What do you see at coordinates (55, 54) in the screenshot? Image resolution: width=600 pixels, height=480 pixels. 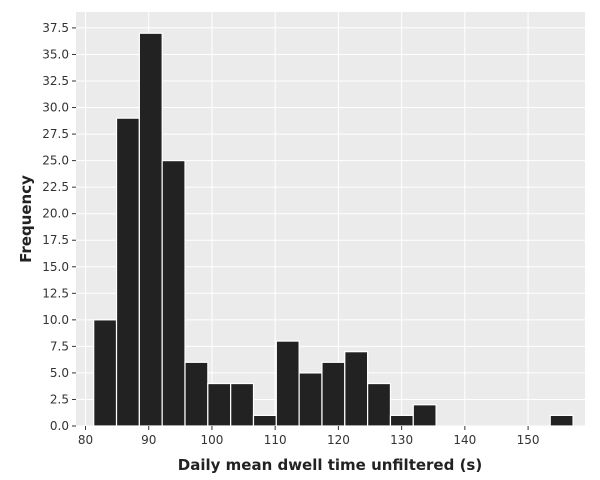 I see `y-tick-label: 35.0` at bounding box center [55, 54].